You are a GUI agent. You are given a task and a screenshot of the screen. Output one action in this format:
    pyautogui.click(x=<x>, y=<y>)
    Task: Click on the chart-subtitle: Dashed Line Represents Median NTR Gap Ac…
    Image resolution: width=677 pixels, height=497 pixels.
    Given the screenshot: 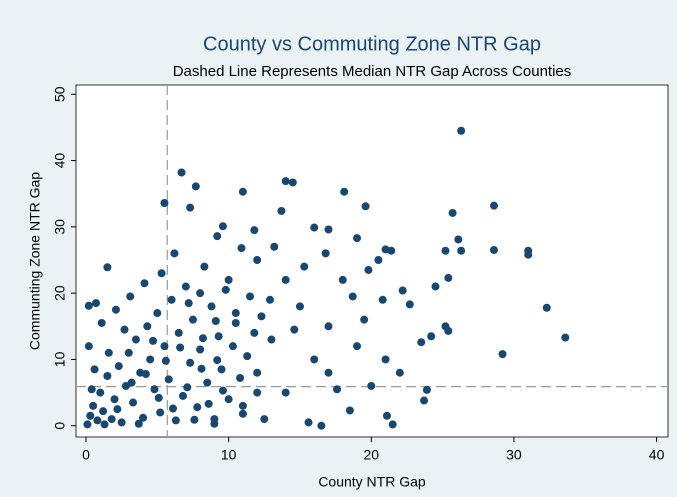 What is the action you would take?
    pyautogui.click(x=372, y=71)
    